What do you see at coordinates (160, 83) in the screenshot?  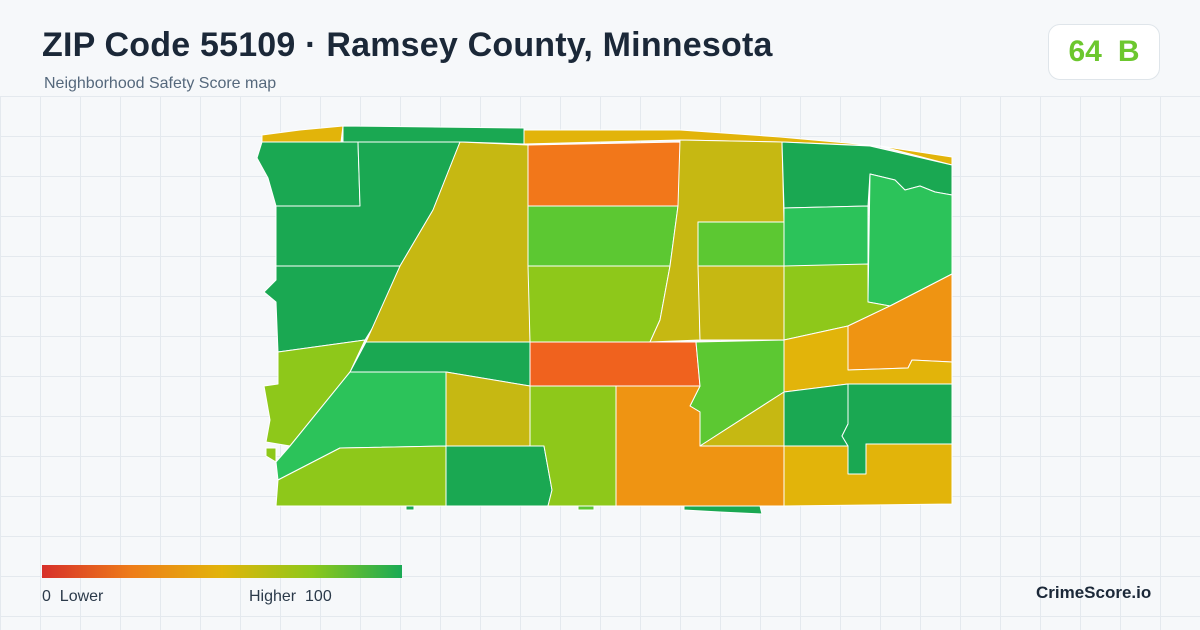 I see `page-subtitle: Neighborhood Safety Score map` at bounding box center [160, 83].